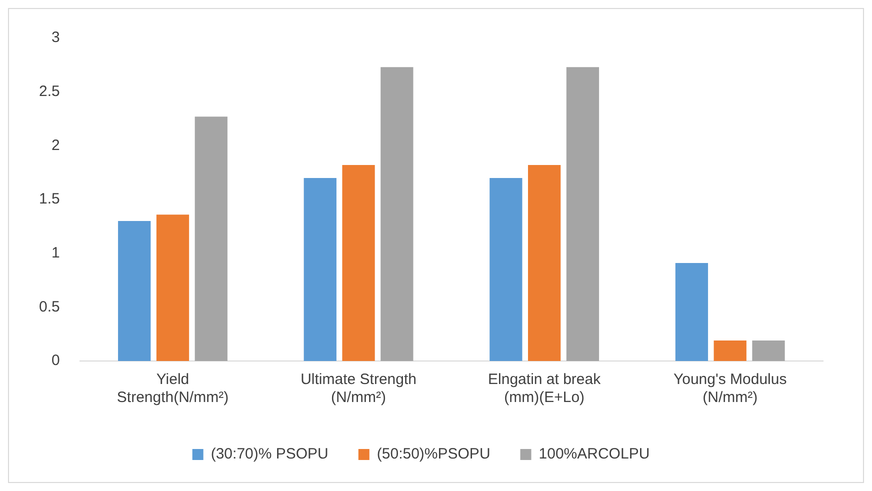 The width and height of the screenshot is (872, 491). What do you see at coordinates (172, 388) in the screenshot?
I see `x-tick-label: Yield Strength(N/mm²)` at bounding box center [172, 388].